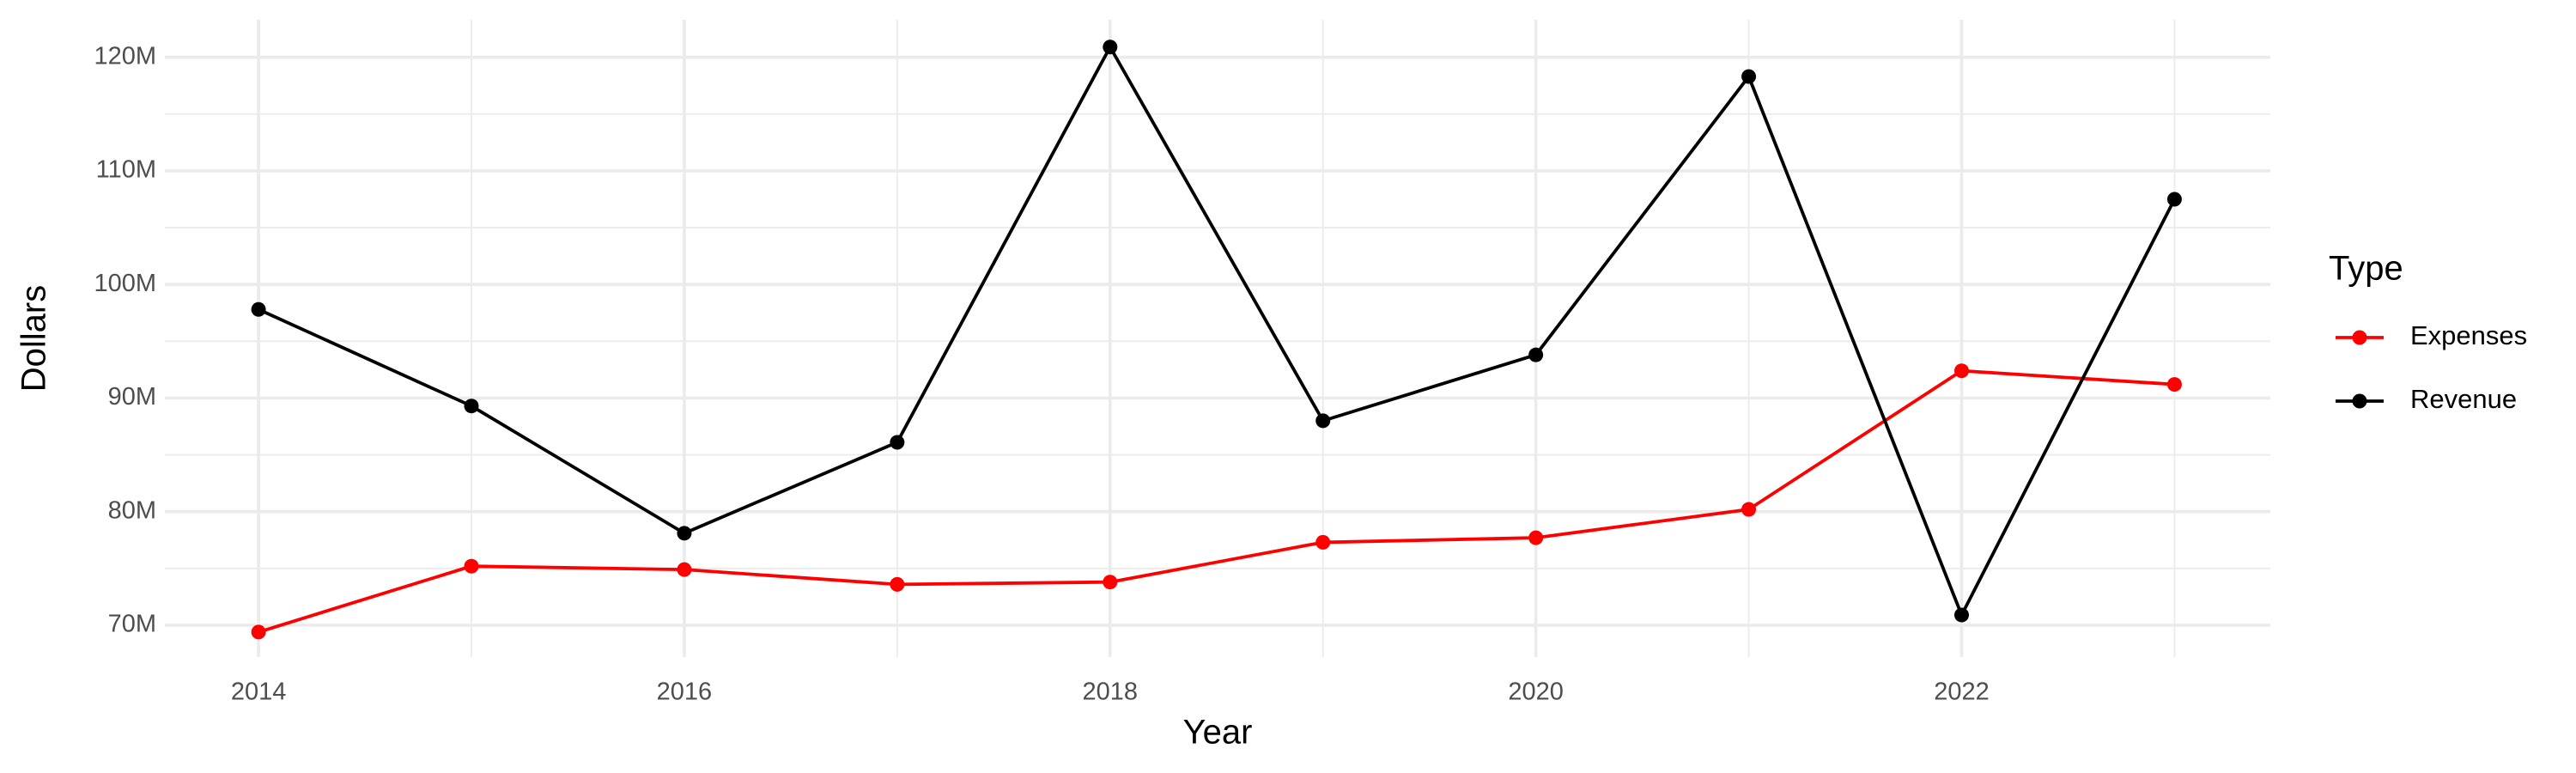  What do you see at coordinates (259, 692) in the screenshot?
I see `x-tick-label: 2014` at bounding box center [259, 692].